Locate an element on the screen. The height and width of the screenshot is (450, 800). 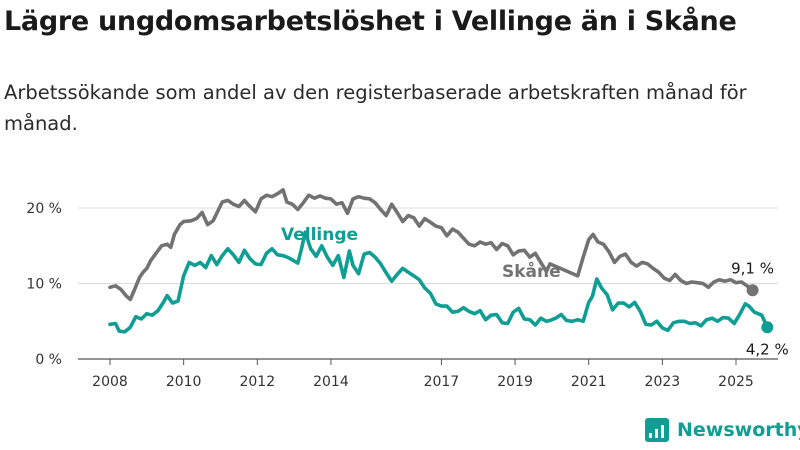
y-axis: 0 % 10 % 20 % is located at coordinates (44, 284).